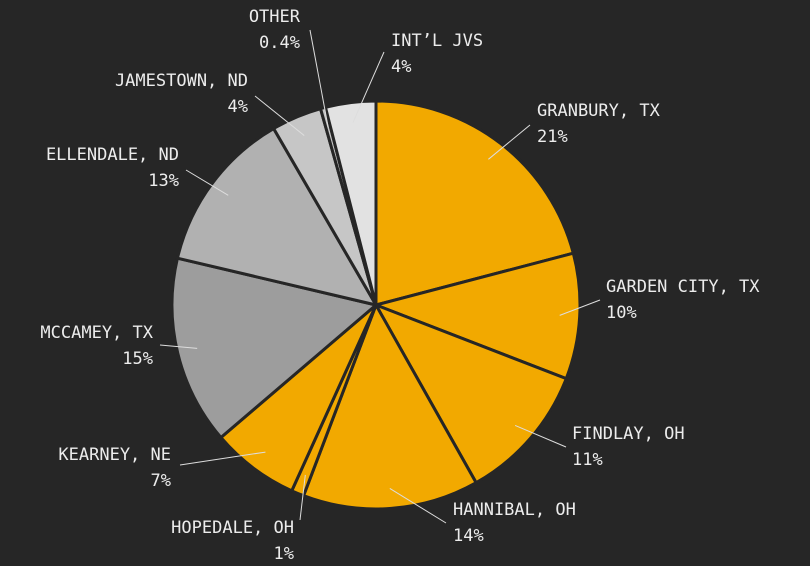 This screenshot has width=810, height=566. Describe the element at coordinates (468, 536) in the screenshot. I see `slice-value: 14%` at that location.